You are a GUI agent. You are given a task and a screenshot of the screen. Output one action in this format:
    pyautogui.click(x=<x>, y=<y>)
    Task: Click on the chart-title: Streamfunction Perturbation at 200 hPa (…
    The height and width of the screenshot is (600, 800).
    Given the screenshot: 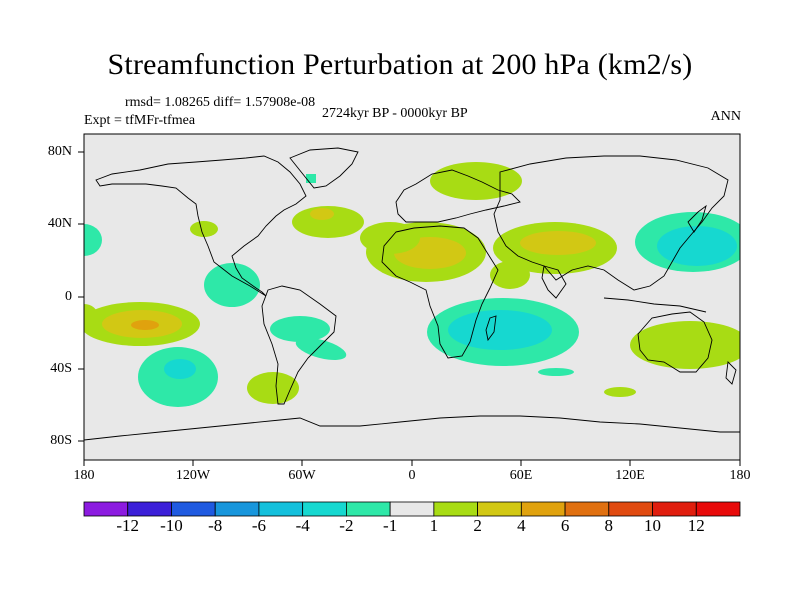 What is the action you would take?
    pyautogui.click(x=400, y=64)
    